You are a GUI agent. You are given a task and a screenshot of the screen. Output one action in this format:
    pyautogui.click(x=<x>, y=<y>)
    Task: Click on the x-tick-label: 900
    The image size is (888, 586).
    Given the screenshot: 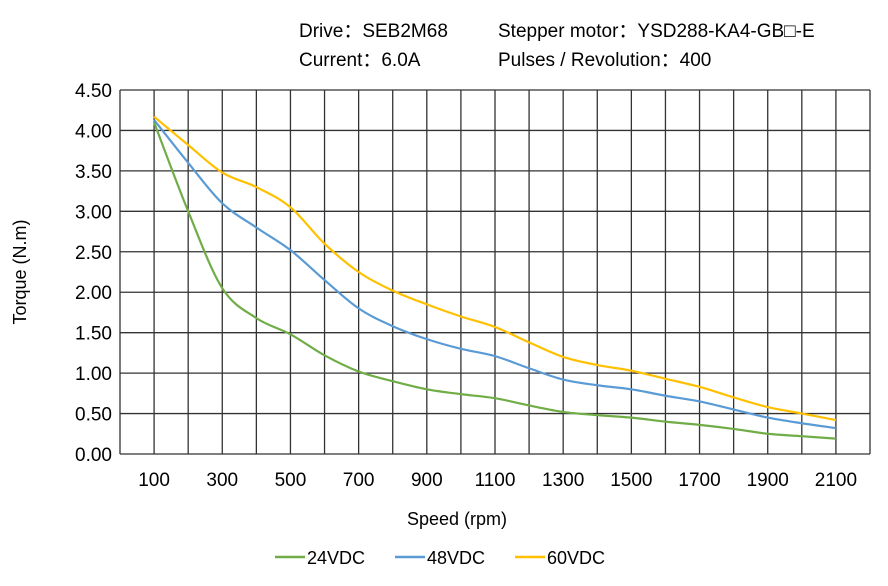 What is the action you would take?
    pyautogui.click(x=427, y=480)
    